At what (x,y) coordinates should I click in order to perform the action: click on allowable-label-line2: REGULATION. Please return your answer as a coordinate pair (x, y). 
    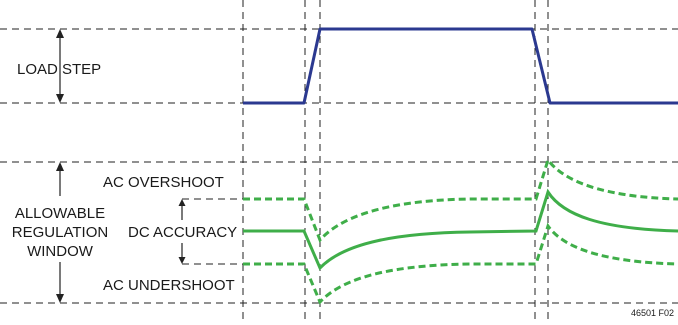
    Looking at the image, I should click on (60, 232).